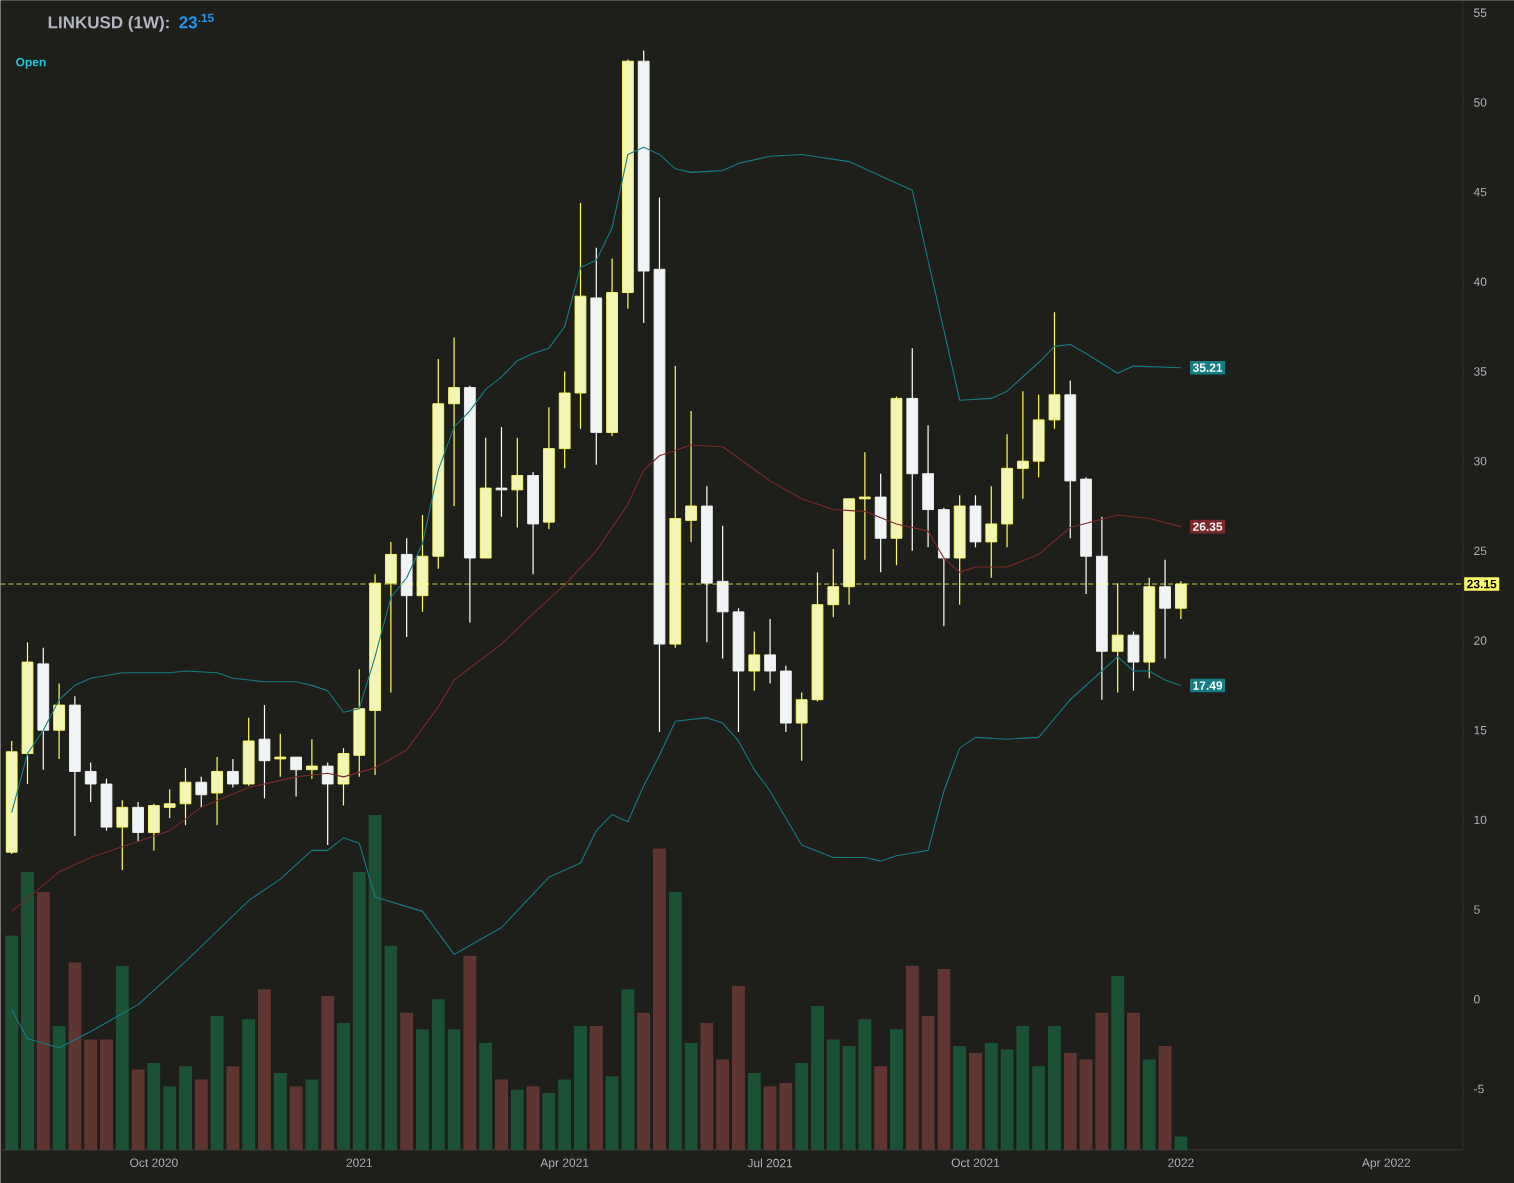 The width and height of the screenshot is (1514, 1183). Describe the element at coordinates (1480, 371) in the screenshot. I see `y-tick-label: 35` at that location.